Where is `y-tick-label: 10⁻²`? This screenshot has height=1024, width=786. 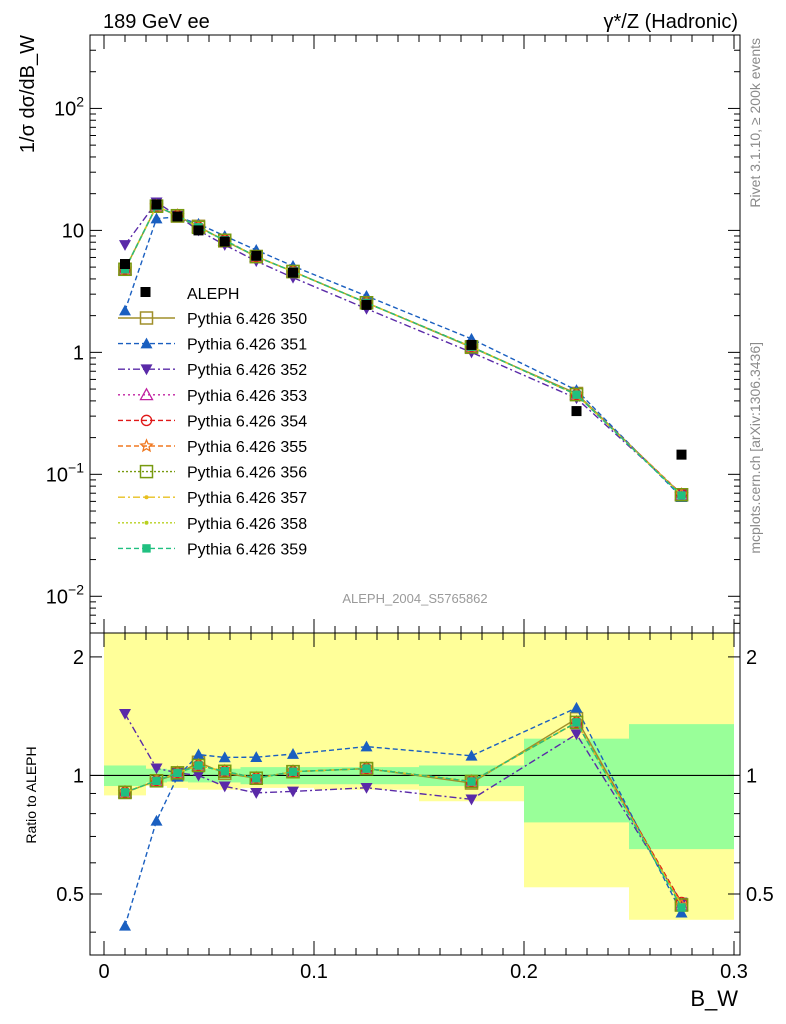
y-tick-label: 10⁻² is located at coordinates (65, 594).